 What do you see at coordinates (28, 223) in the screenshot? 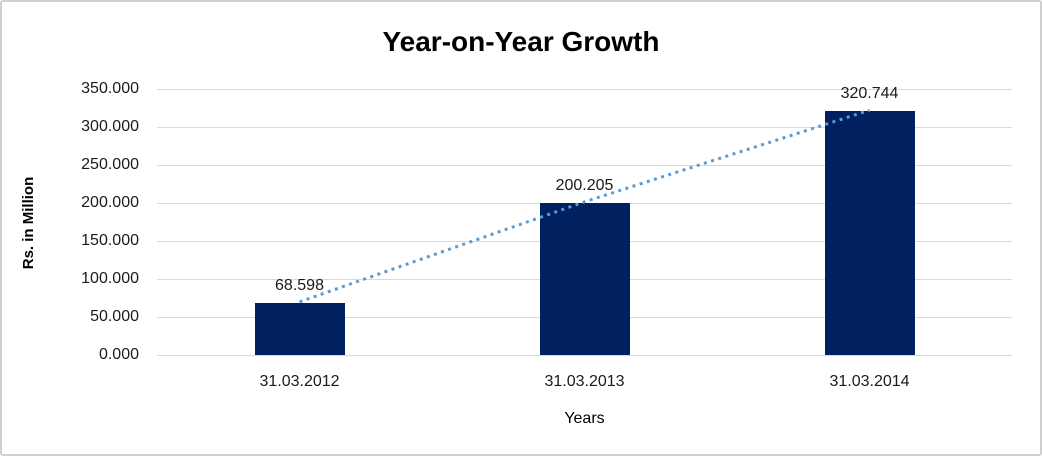
I see `y-axis-title: Rs. in Million` at bounding box center [28, 223].